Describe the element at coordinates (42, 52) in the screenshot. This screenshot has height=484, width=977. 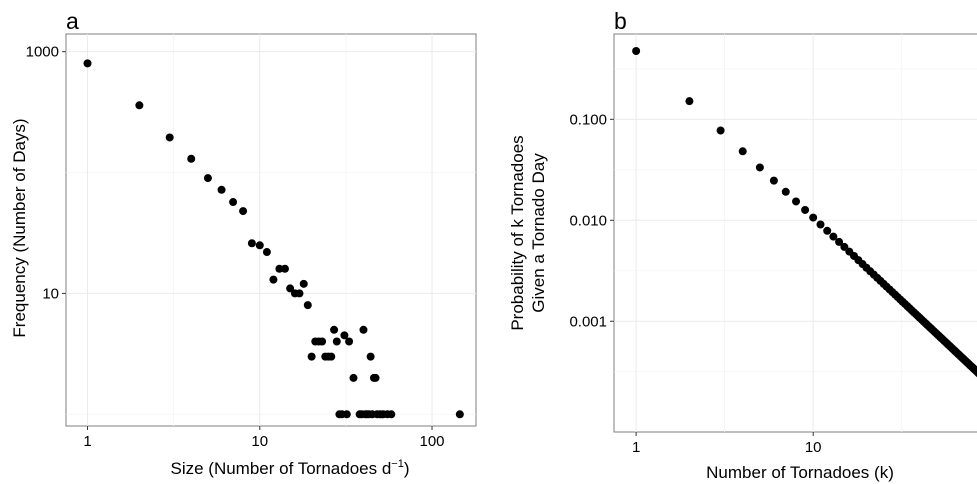
I see `panel-a-y-tick-label: 1000` at that location.